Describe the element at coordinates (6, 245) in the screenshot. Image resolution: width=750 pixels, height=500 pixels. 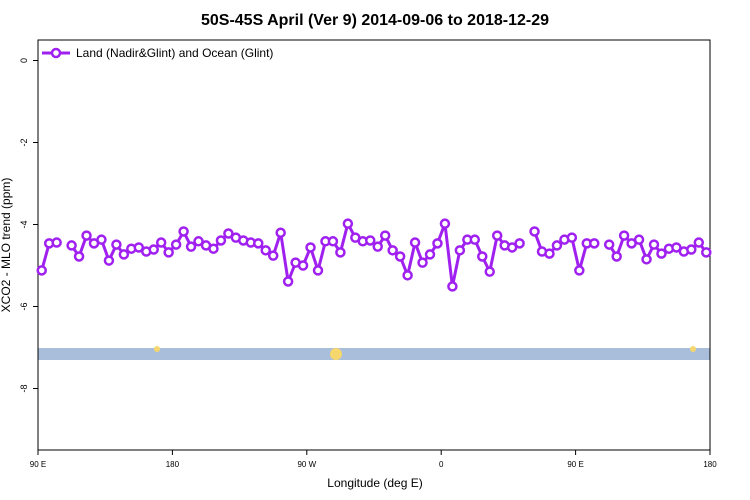
I see `y-axis-label: XCO2 - MLO trend (ppm)` at that location.